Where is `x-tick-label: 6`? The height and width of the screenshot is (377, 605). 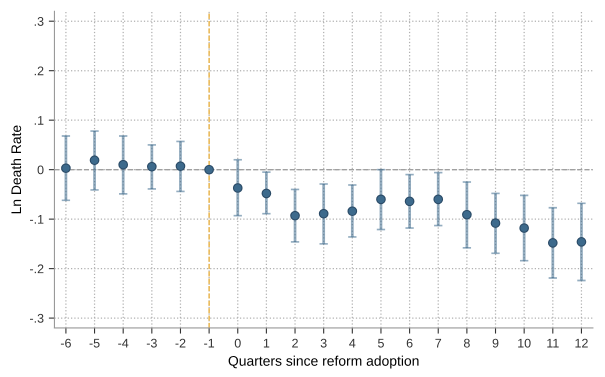 x-tick-label: 6 is located at coordinates (409, 343).